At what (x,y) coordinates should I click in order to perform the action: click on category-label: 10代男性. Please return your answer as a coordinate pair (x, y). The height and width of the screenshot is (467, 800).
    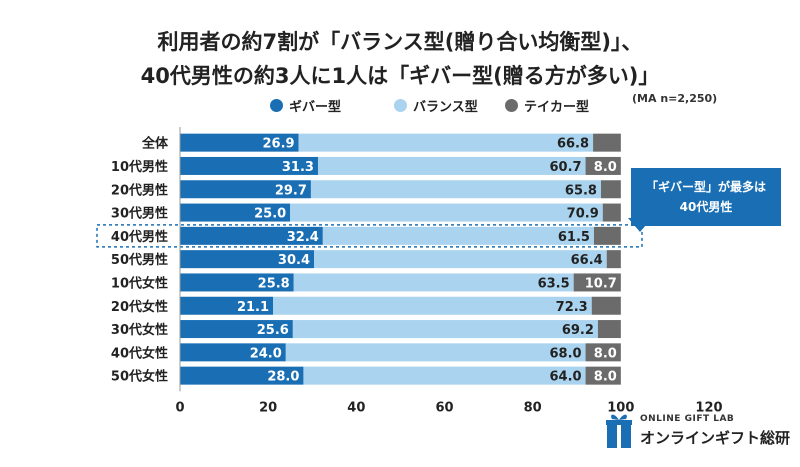
    Looking at the image, I should click on (139, 167).